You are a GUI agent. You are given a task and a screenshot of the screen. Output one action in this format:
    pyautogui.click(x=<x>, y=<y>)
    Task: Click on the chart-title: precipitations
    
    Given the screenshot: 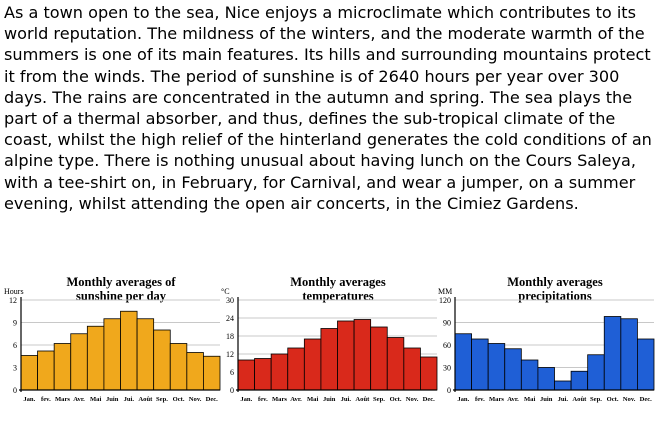 What is the action you would take?
    pyautogui.click(x=555, y=296)
    